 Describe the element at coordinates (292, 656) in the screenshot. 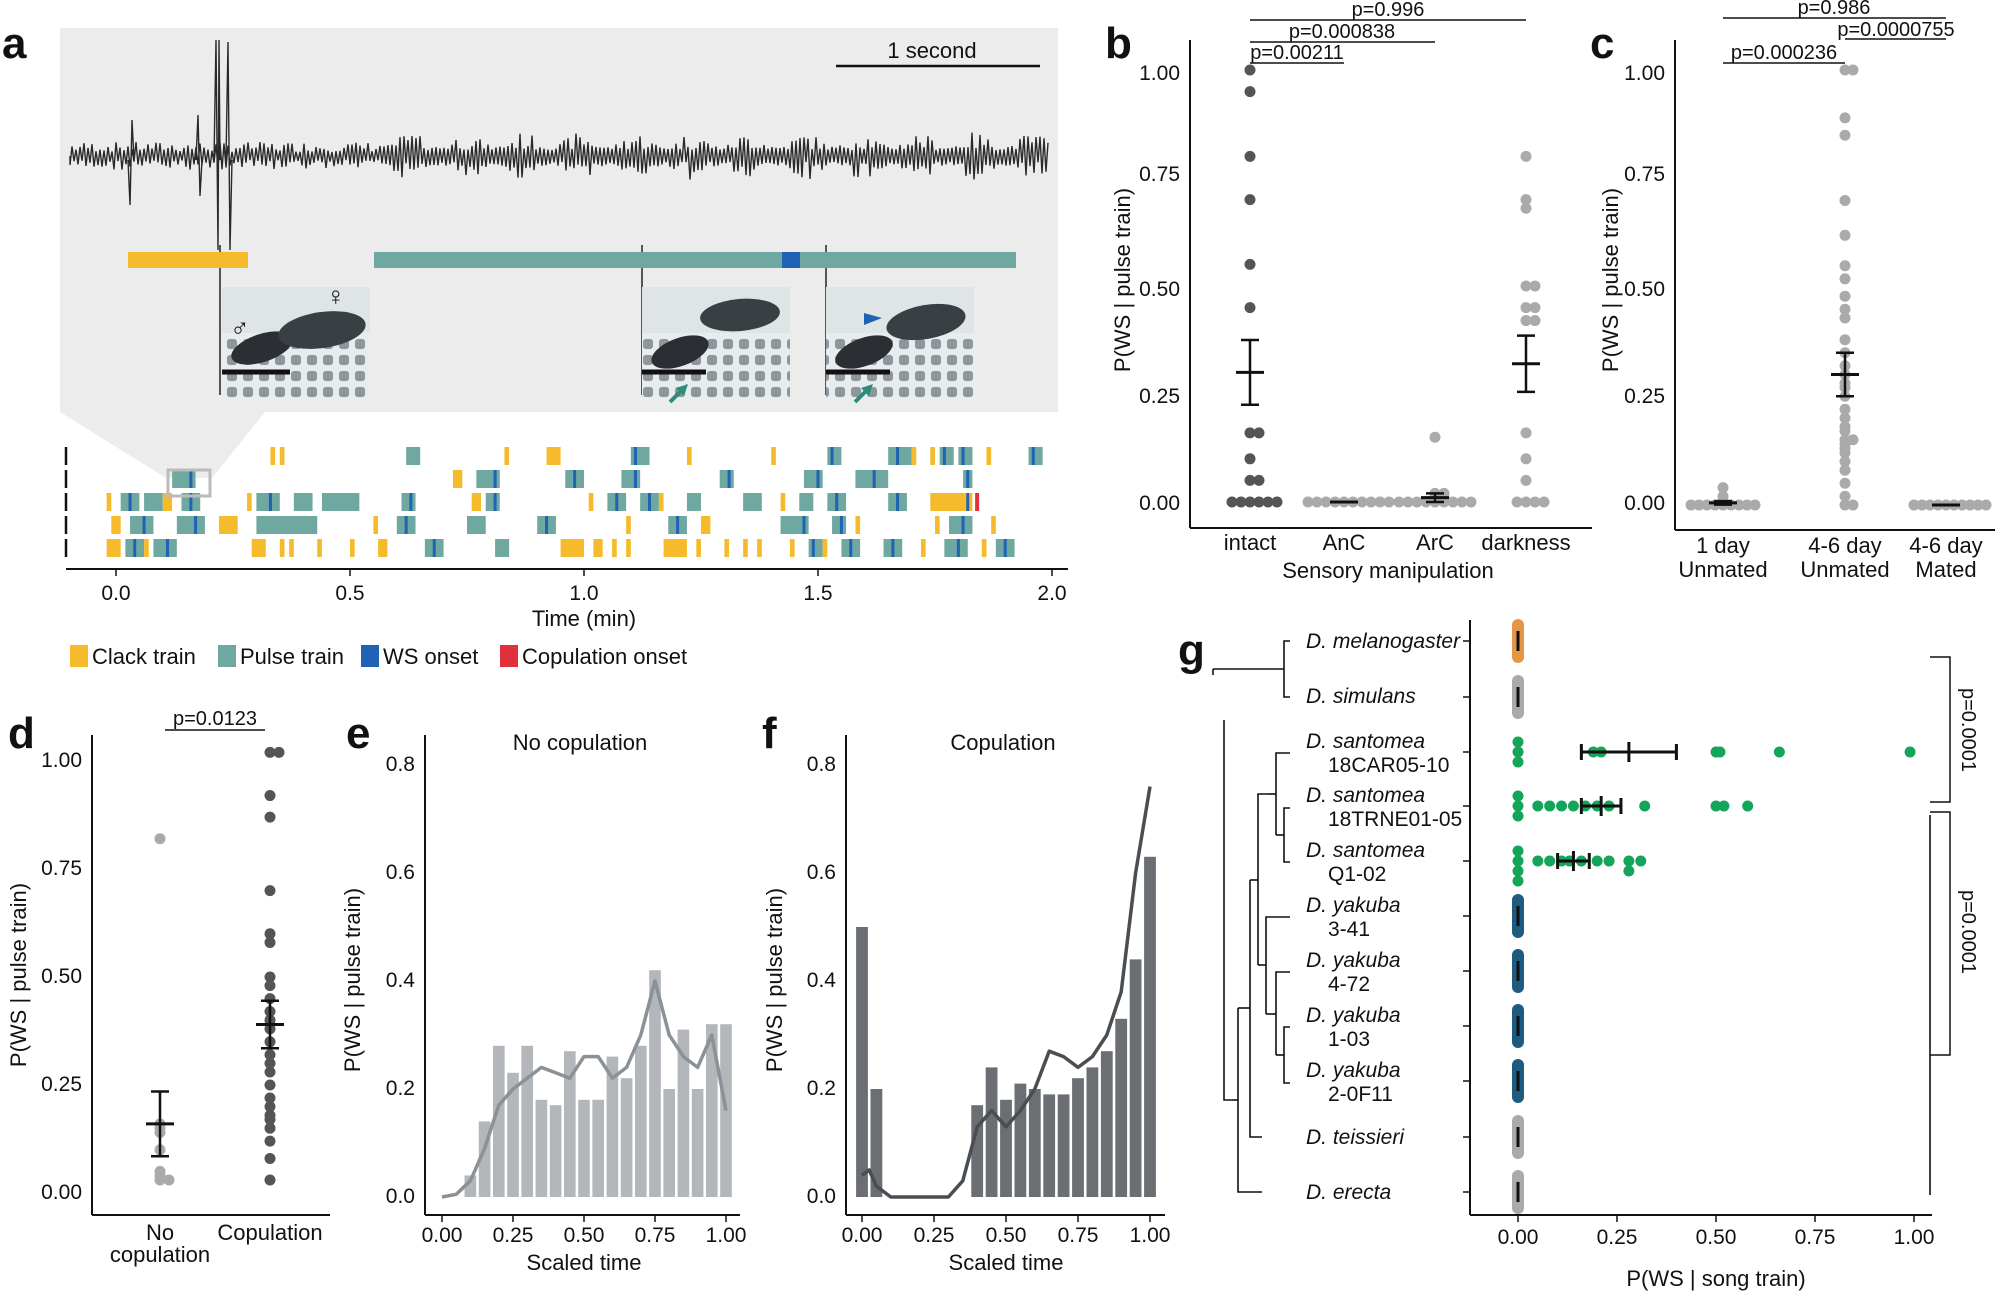

I see `legend-label-pulse: Pulse train` at that location.